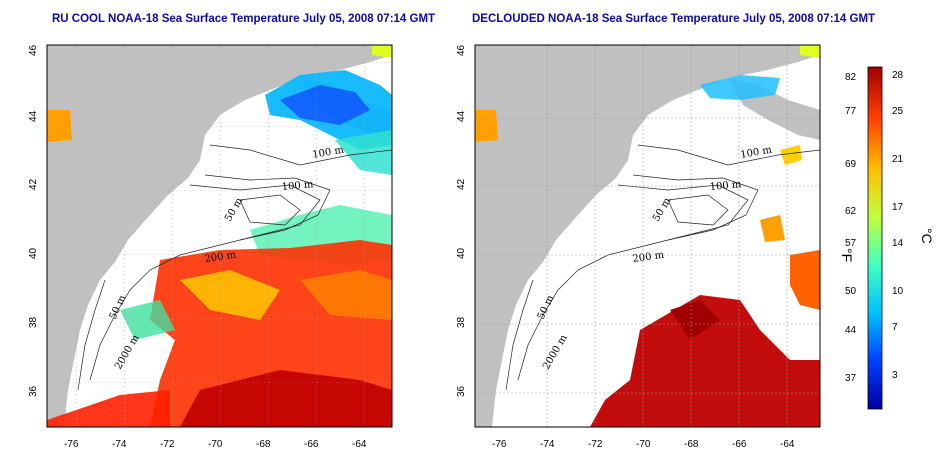 This screenshot has width=950, height=475. I want to click on c-tick-label: 25, so click(898, 111).